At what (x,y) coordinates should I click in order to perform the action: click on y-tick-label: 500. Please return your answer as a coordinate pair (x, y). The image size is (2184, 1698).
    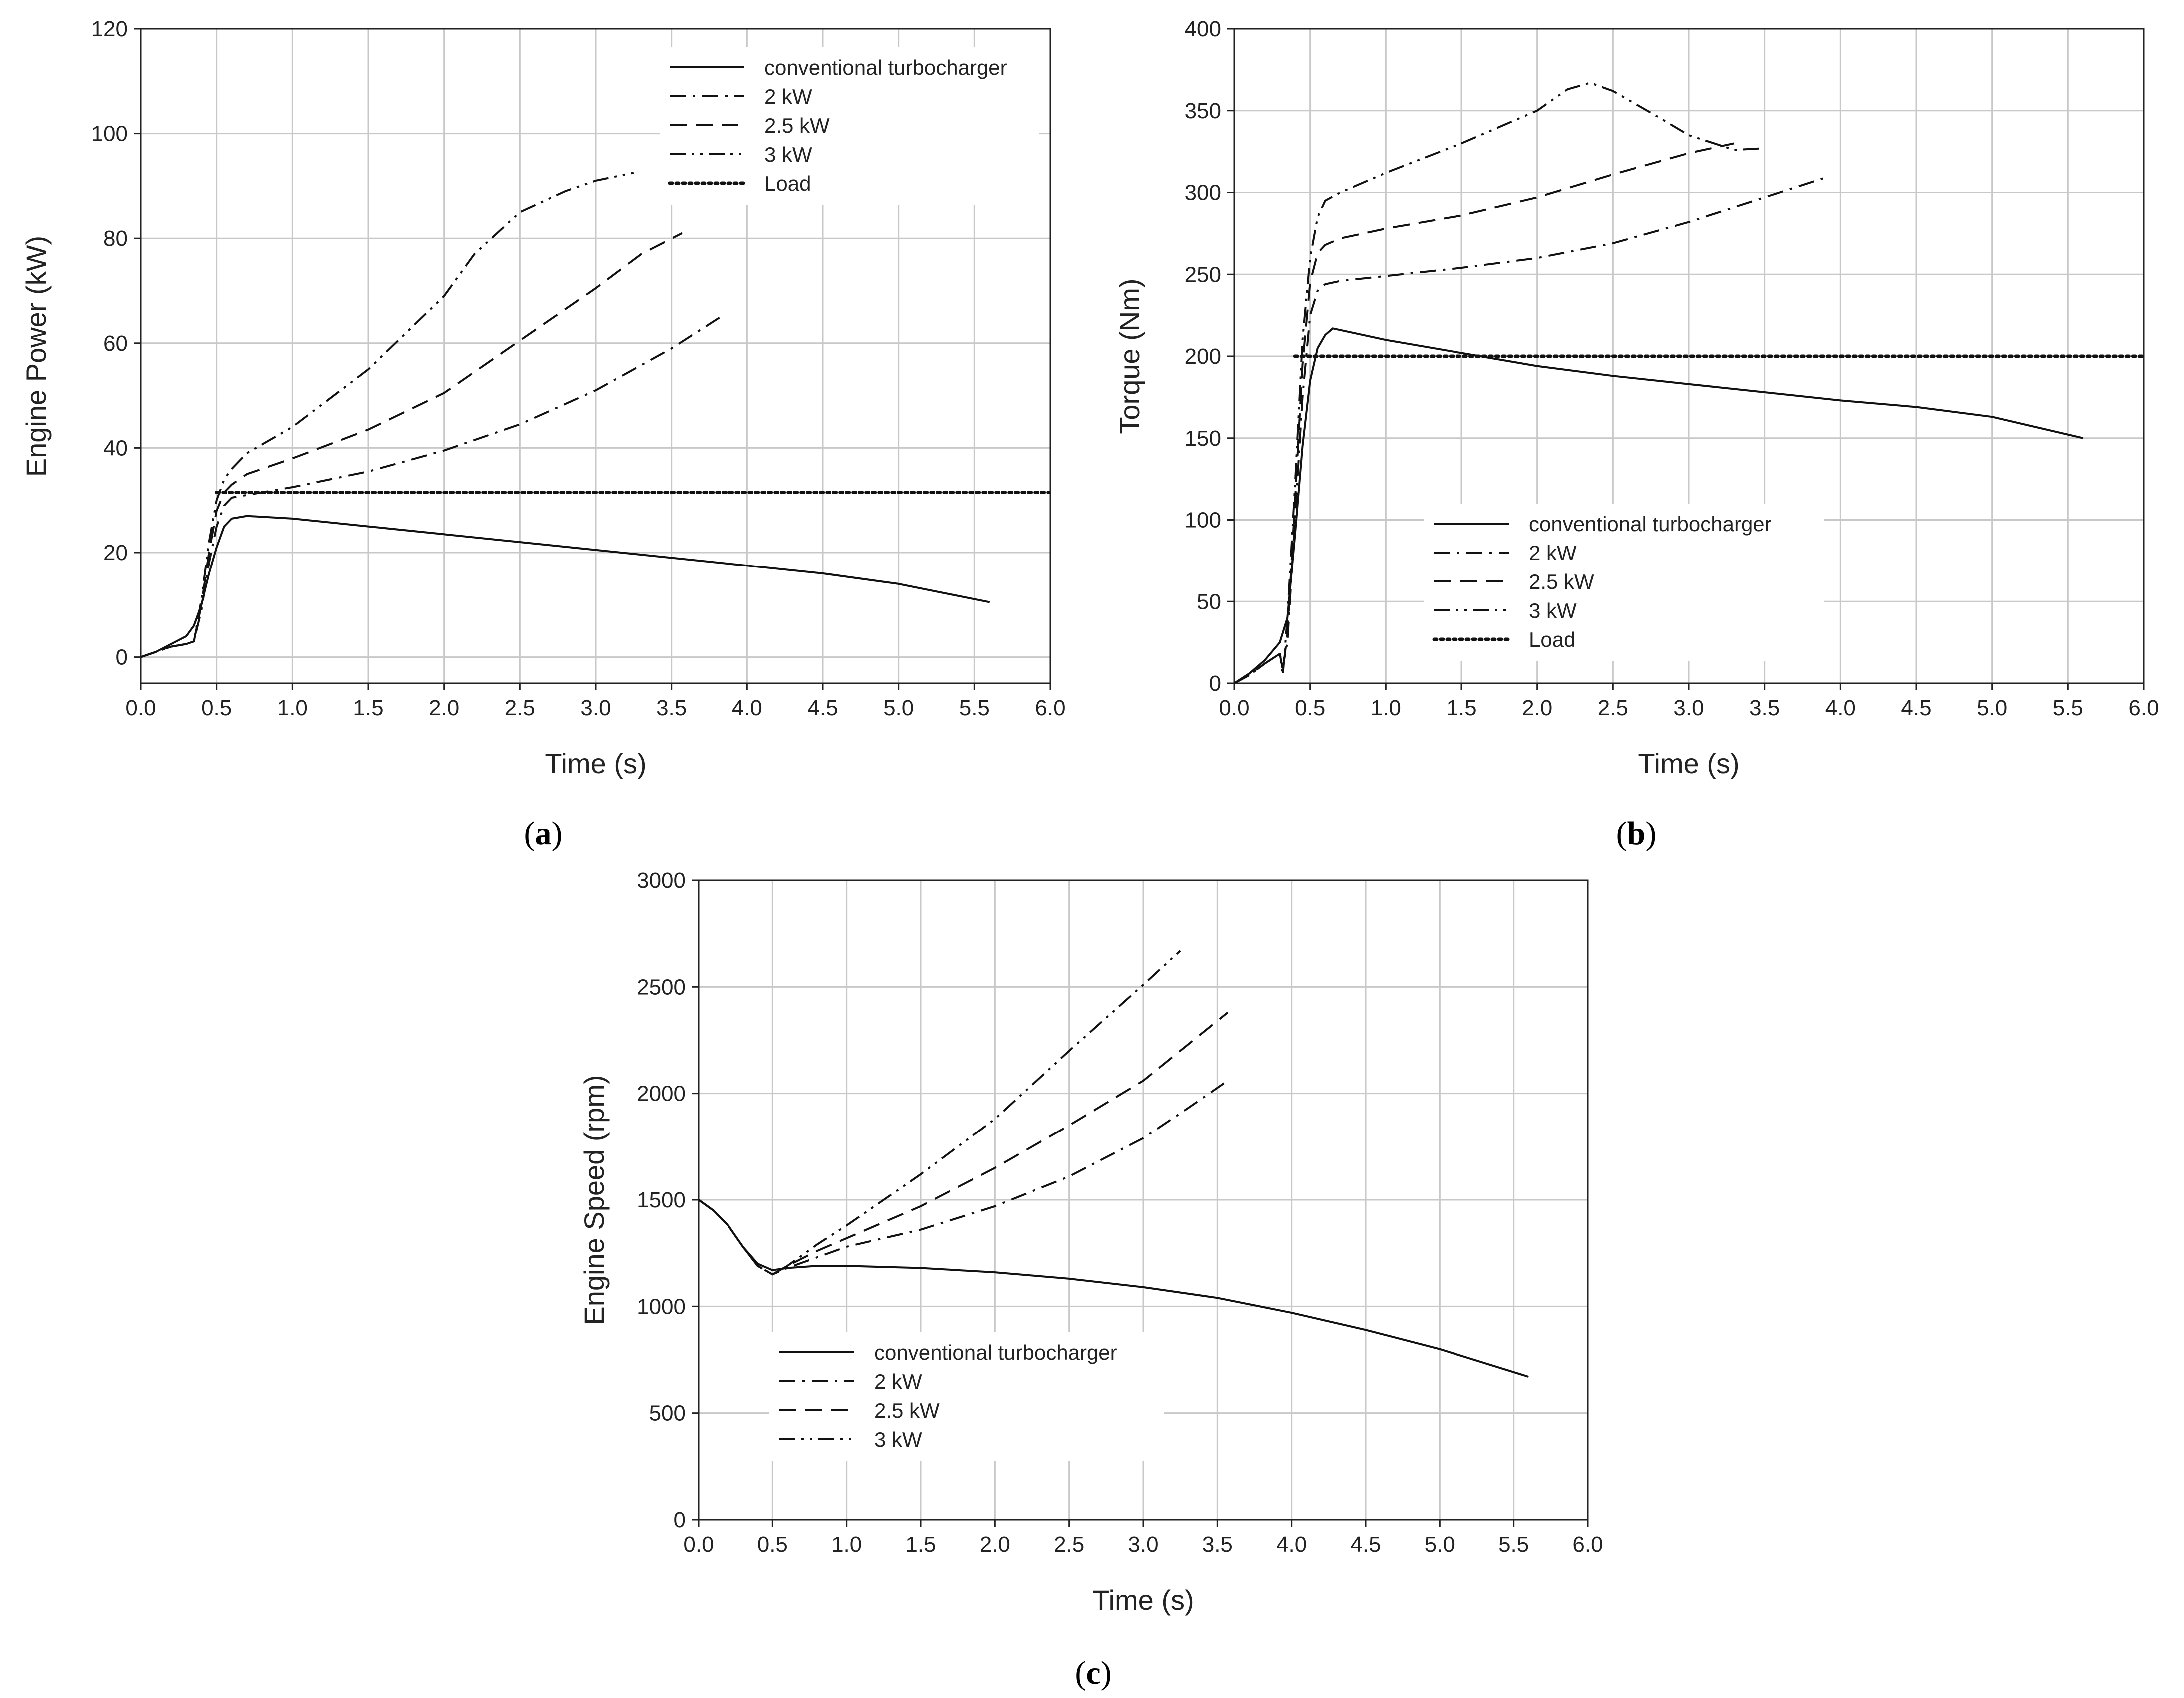
    Looking at the image, I should click on (668, 1413).